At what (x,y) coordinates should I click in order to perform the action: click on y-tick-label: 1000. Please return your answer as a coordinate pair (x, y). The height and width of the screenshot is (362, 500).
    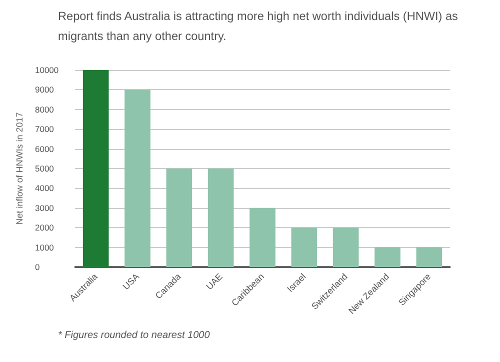
    Looking at the image, I should click on (44, 247).